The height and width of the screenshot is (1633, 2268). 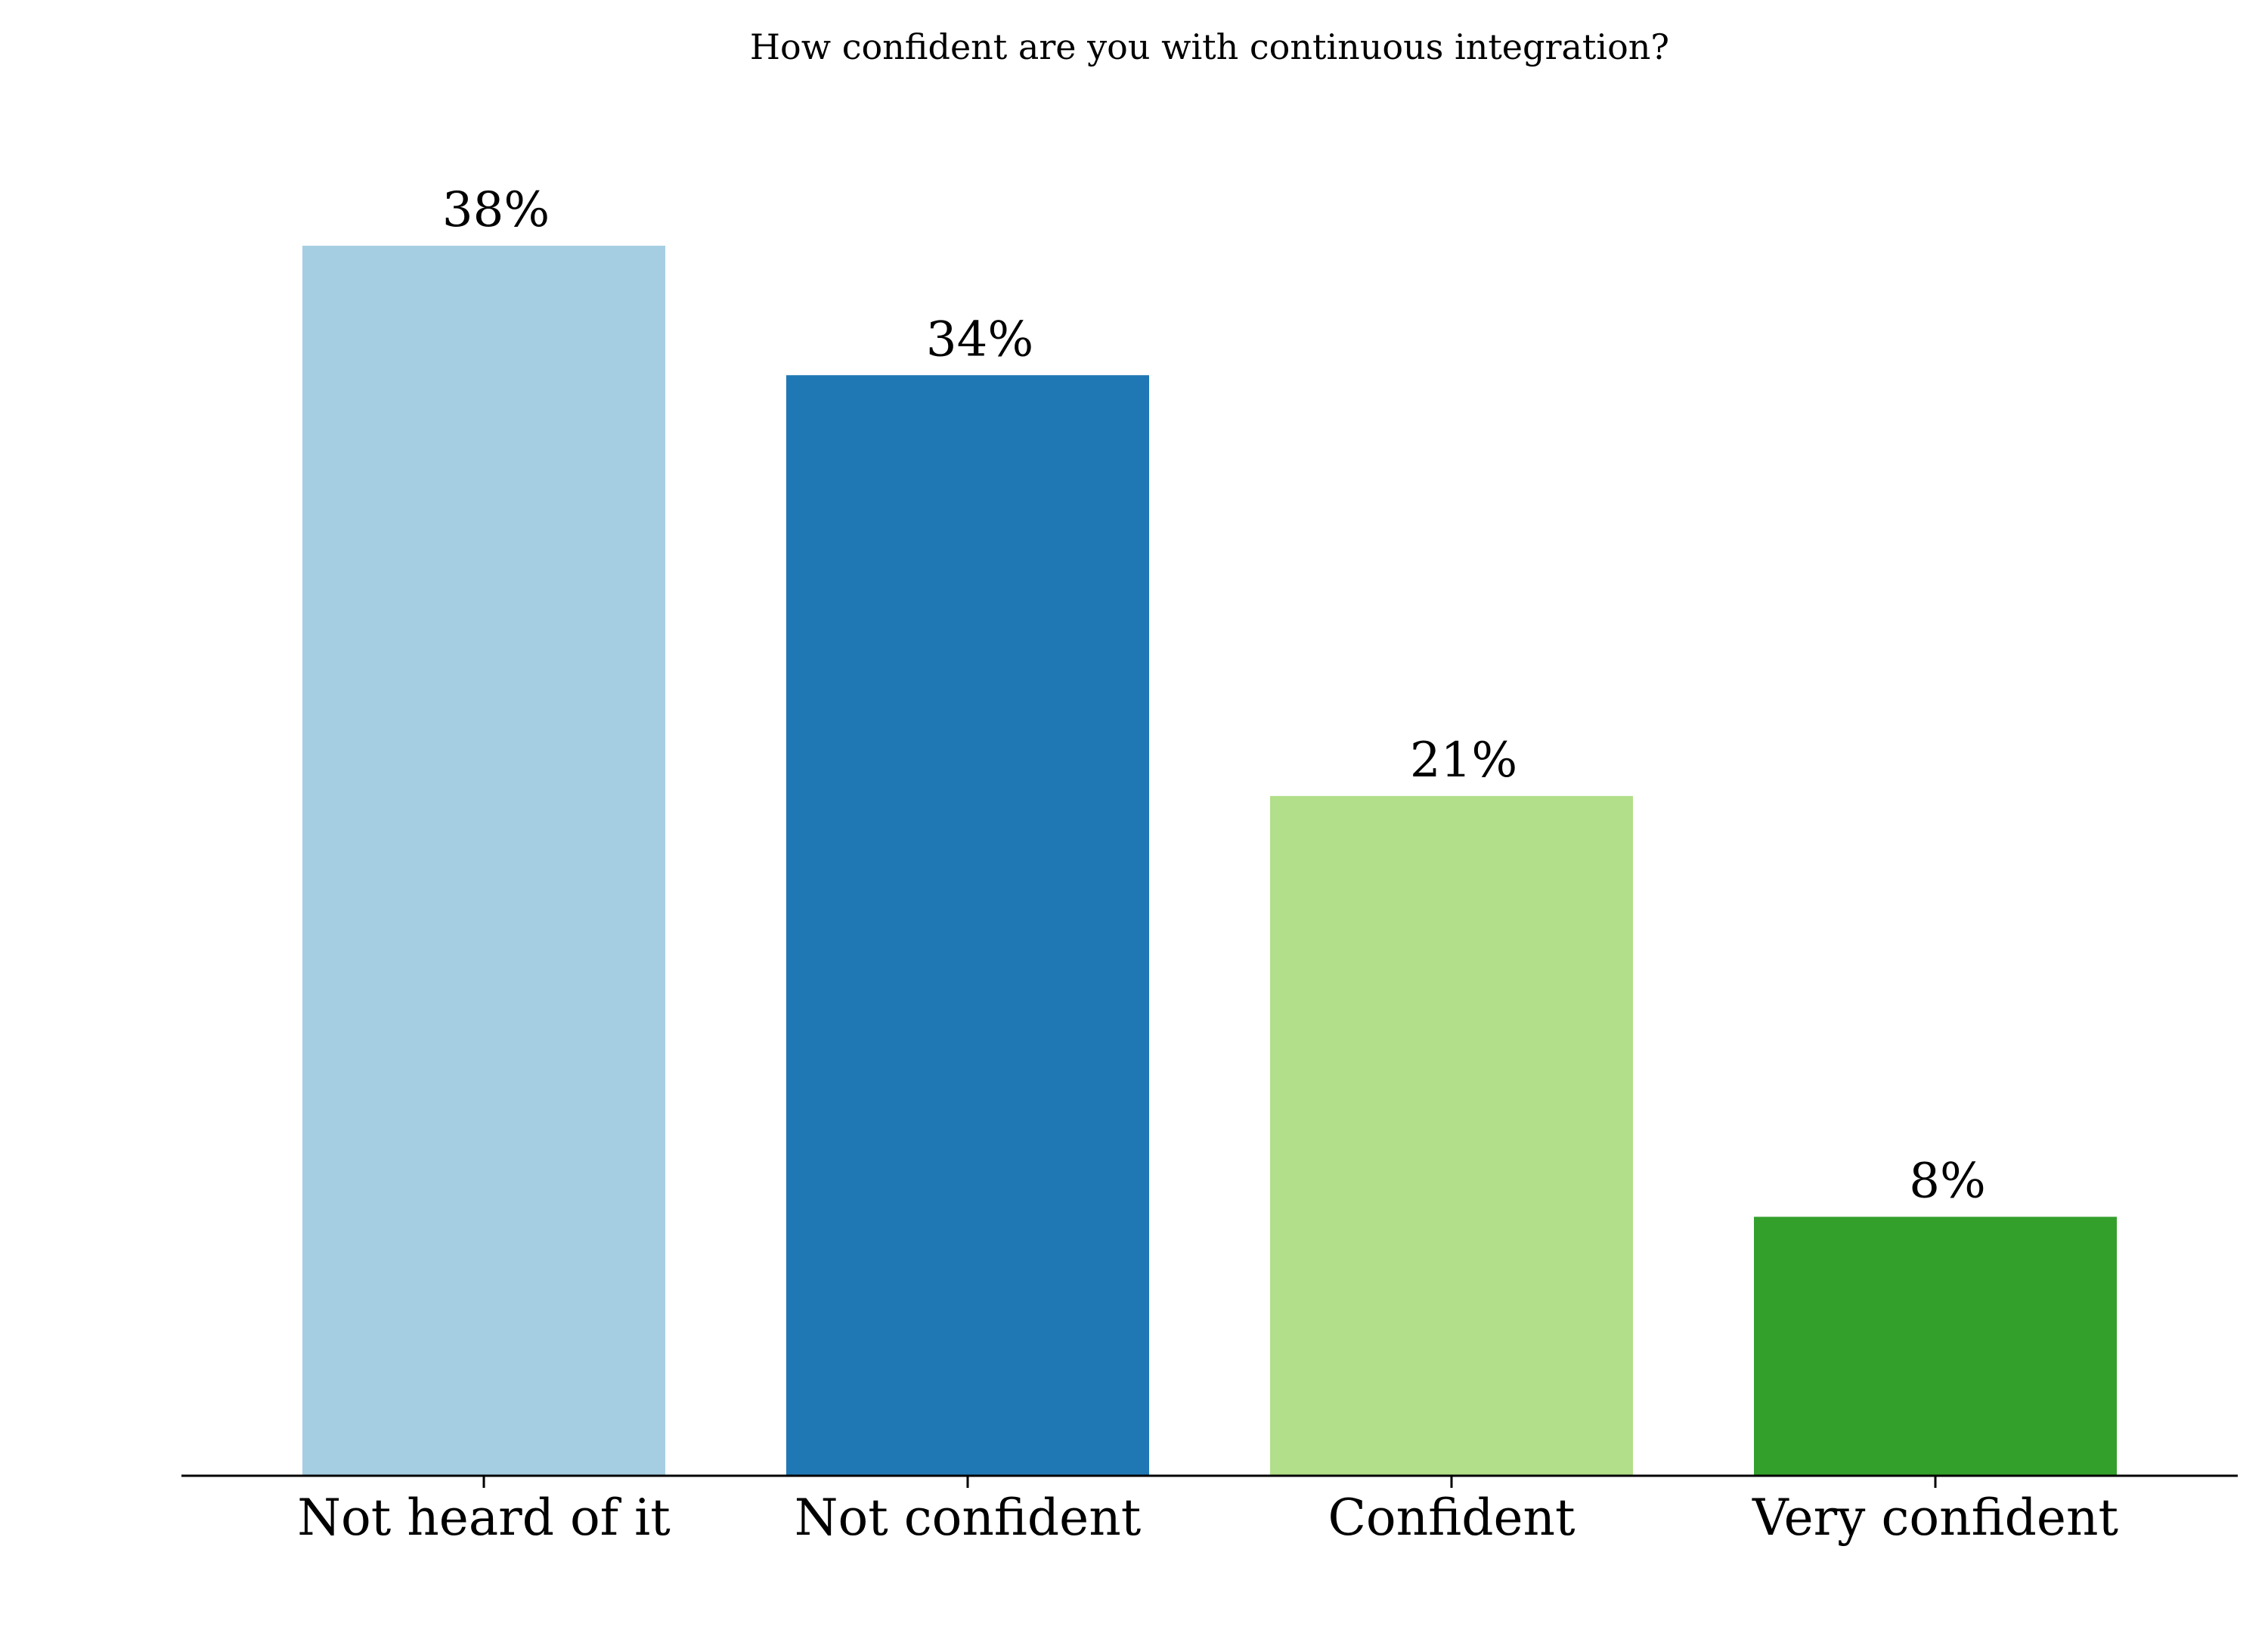 What do you see at coordinates (1209, 1482) in the screenshot?
I see `x-ticks-layer` at bounding box center [1209, 1482].